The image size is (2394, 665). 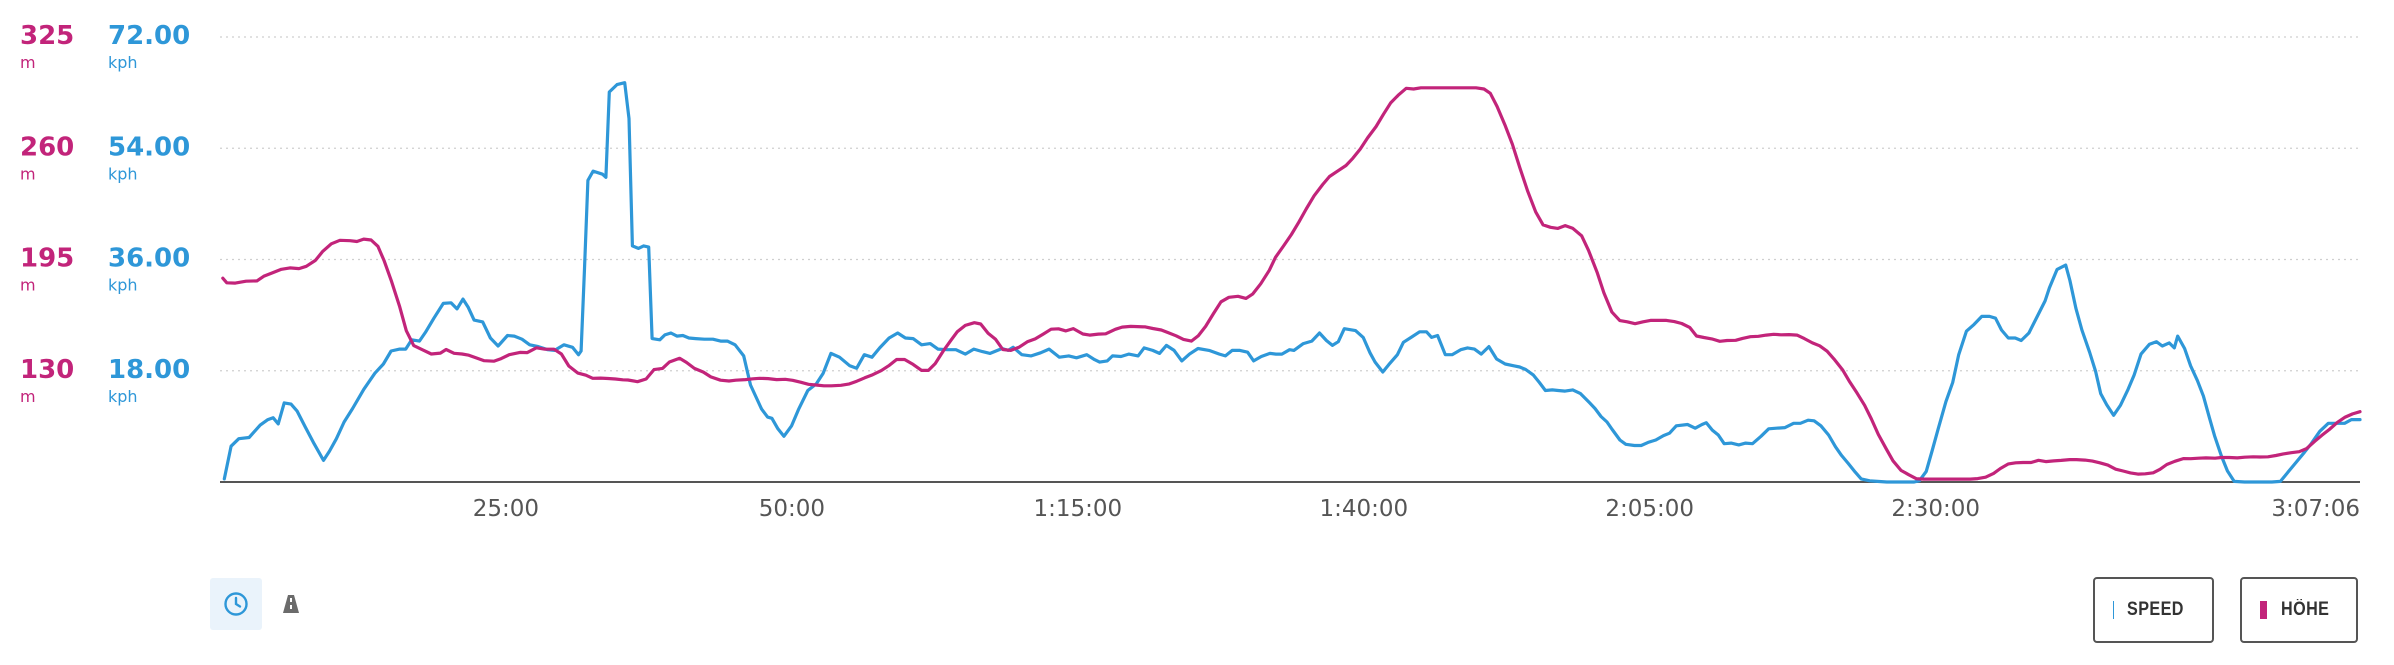 I want to click on distance-axis-toggle, so click(x=291, y=604).